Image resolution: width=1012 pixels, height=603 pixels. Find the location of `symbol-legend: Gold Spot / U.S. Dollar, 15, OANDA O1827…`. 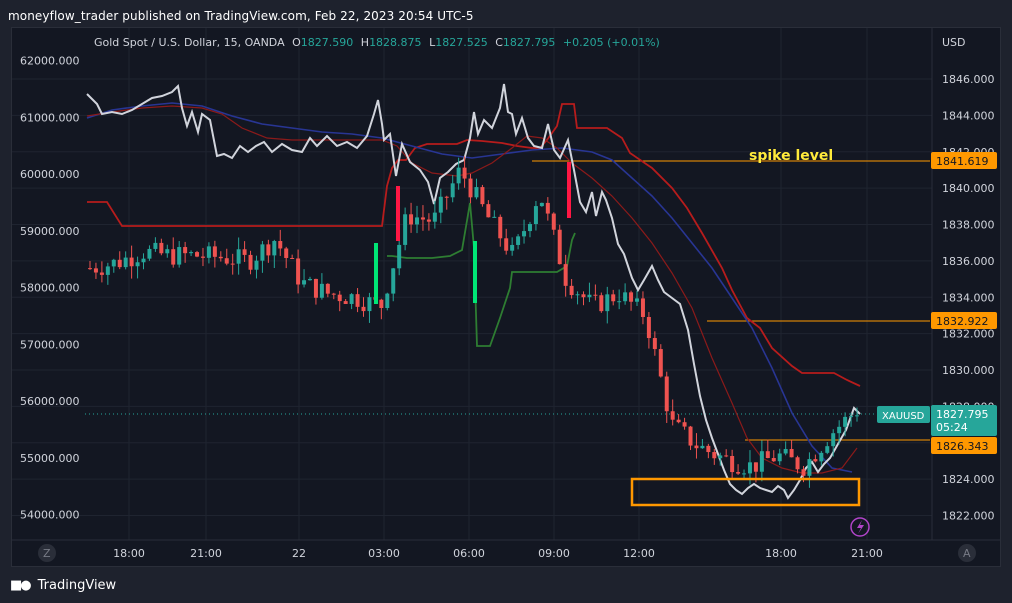

symbol-legend: Gold Spot / U.S. Dollar, 15, OANDA O1827… is located at coordinates (377, 42).